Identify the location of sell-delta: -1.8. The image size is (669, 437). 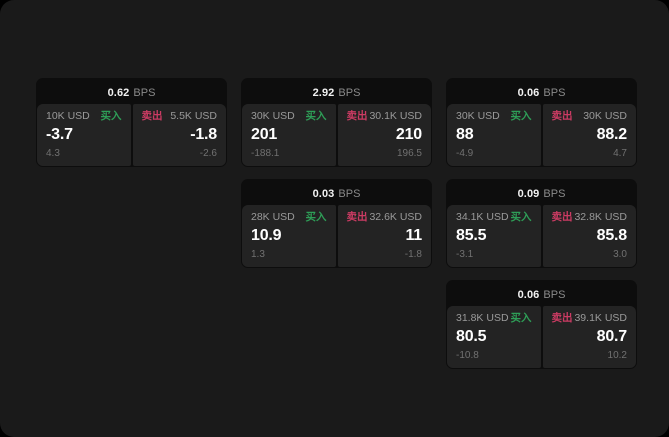
(413, 254).